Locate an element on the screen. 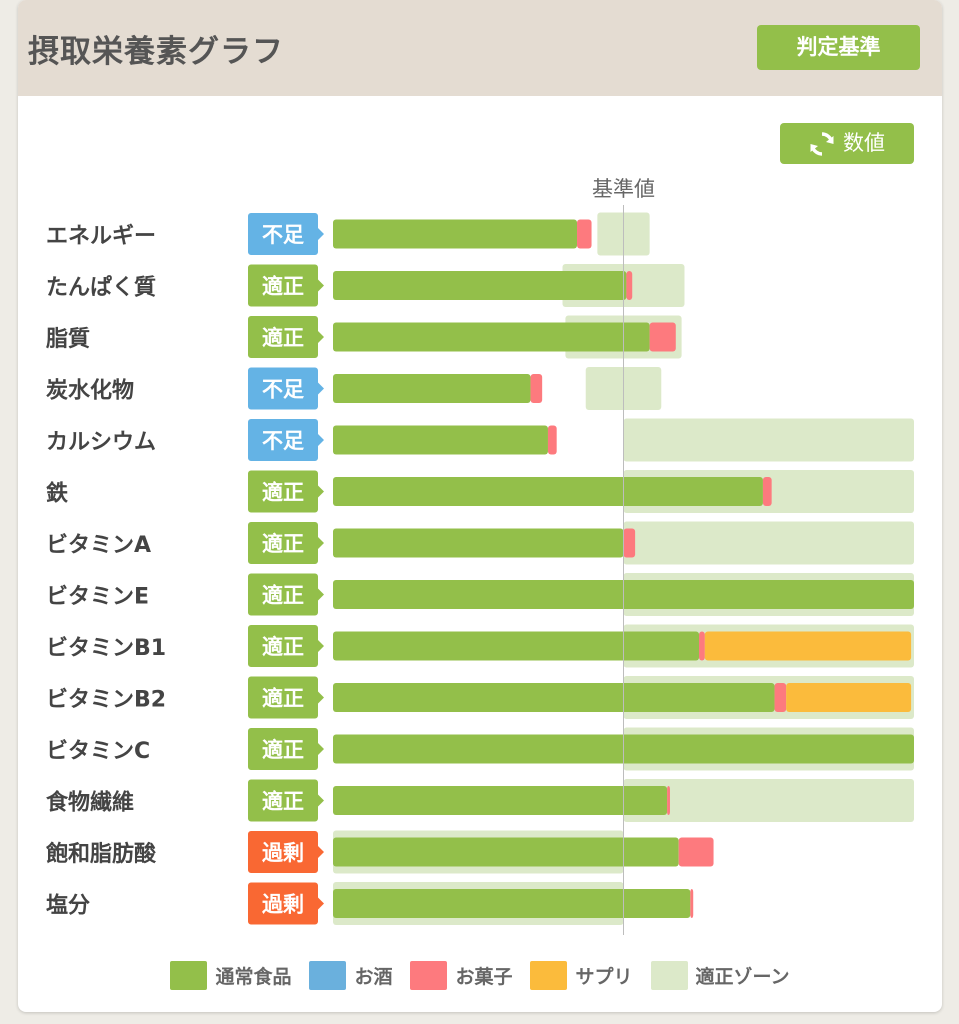 The height and width of the screenshot is (1024, 959). category-label: 食物繊維 is located at coordinates (90, 803).